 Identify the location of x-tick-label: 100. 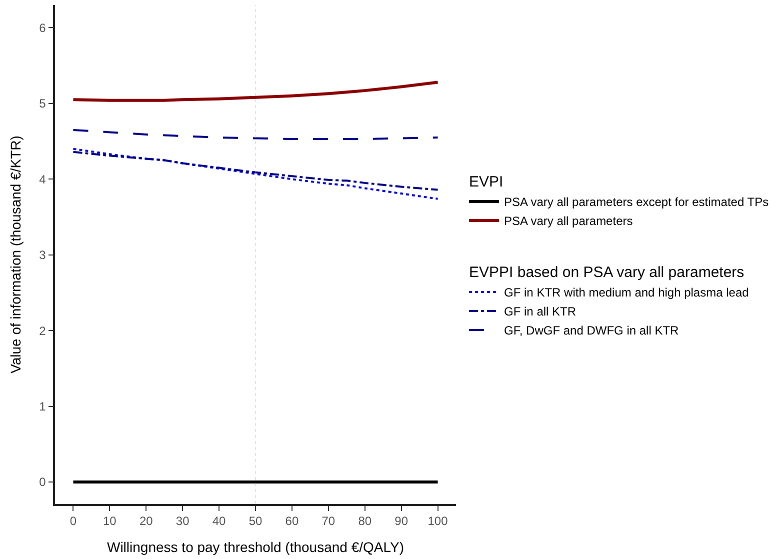
(438, 521).